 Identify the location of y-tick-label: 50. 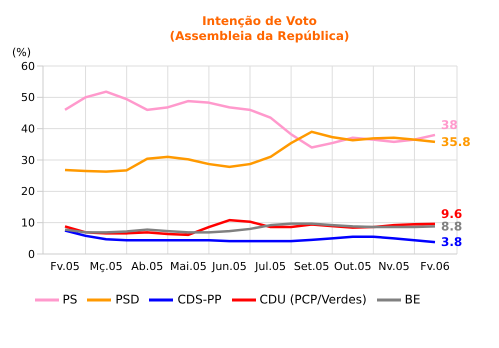
(28, 97).